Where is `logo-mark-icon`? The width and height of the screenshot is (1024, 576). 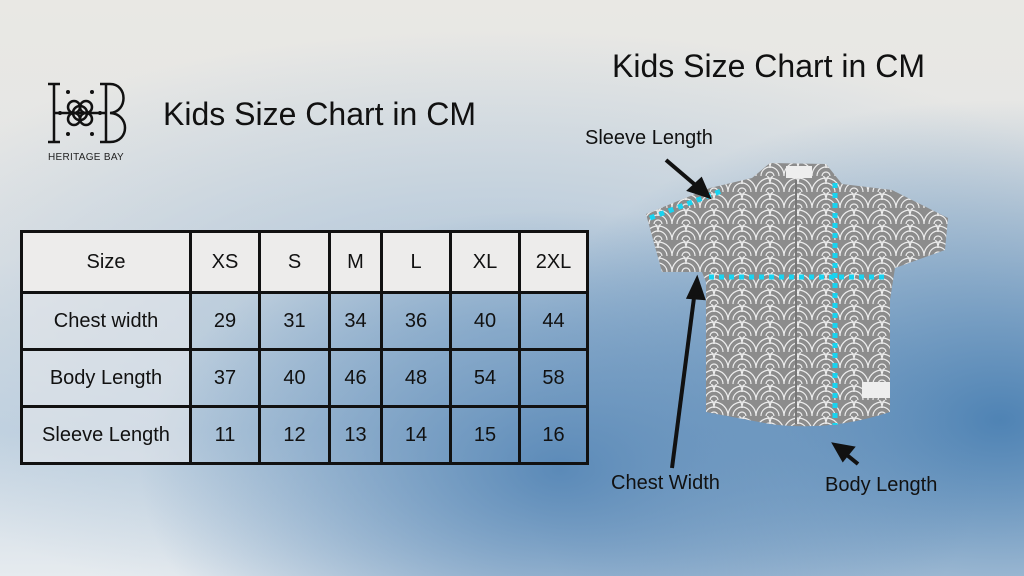 logo-mark-icon is located at coordinates (87, 113).